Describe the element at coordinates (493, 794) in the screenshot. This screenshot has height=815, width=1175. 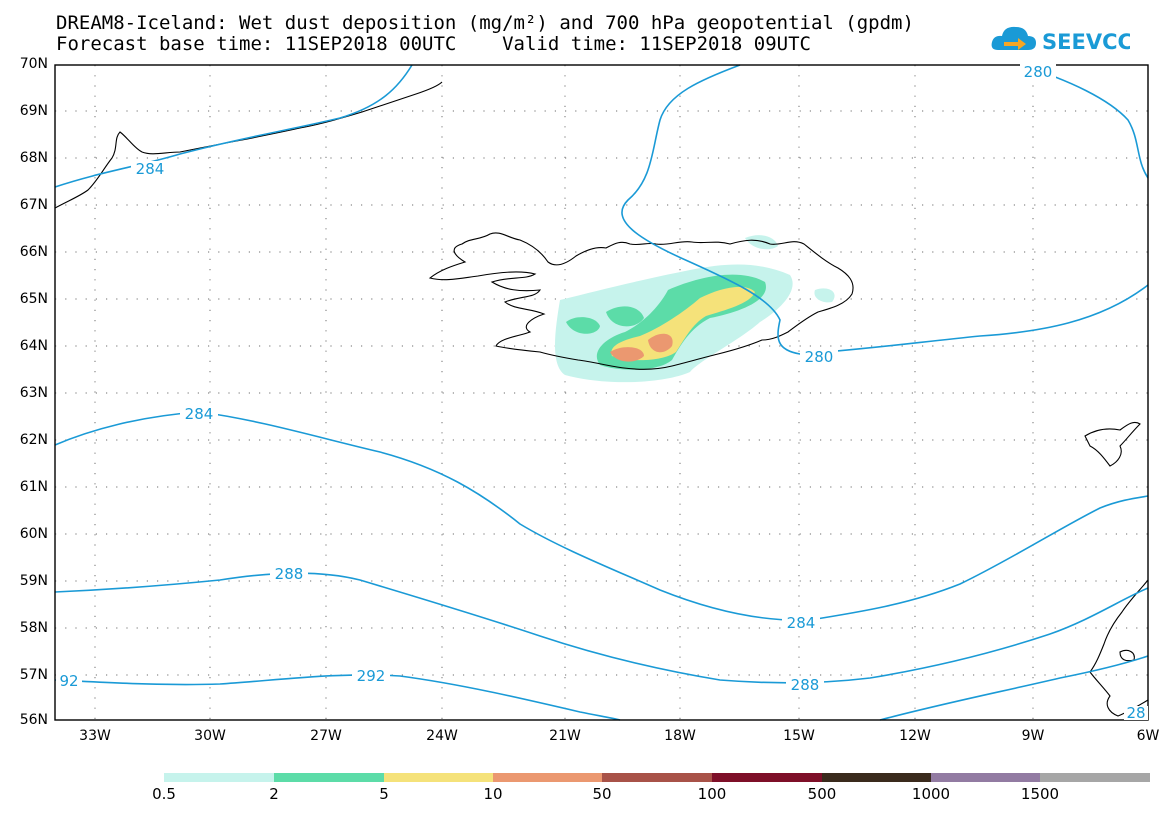
I see `legend-label: 10` at that location.